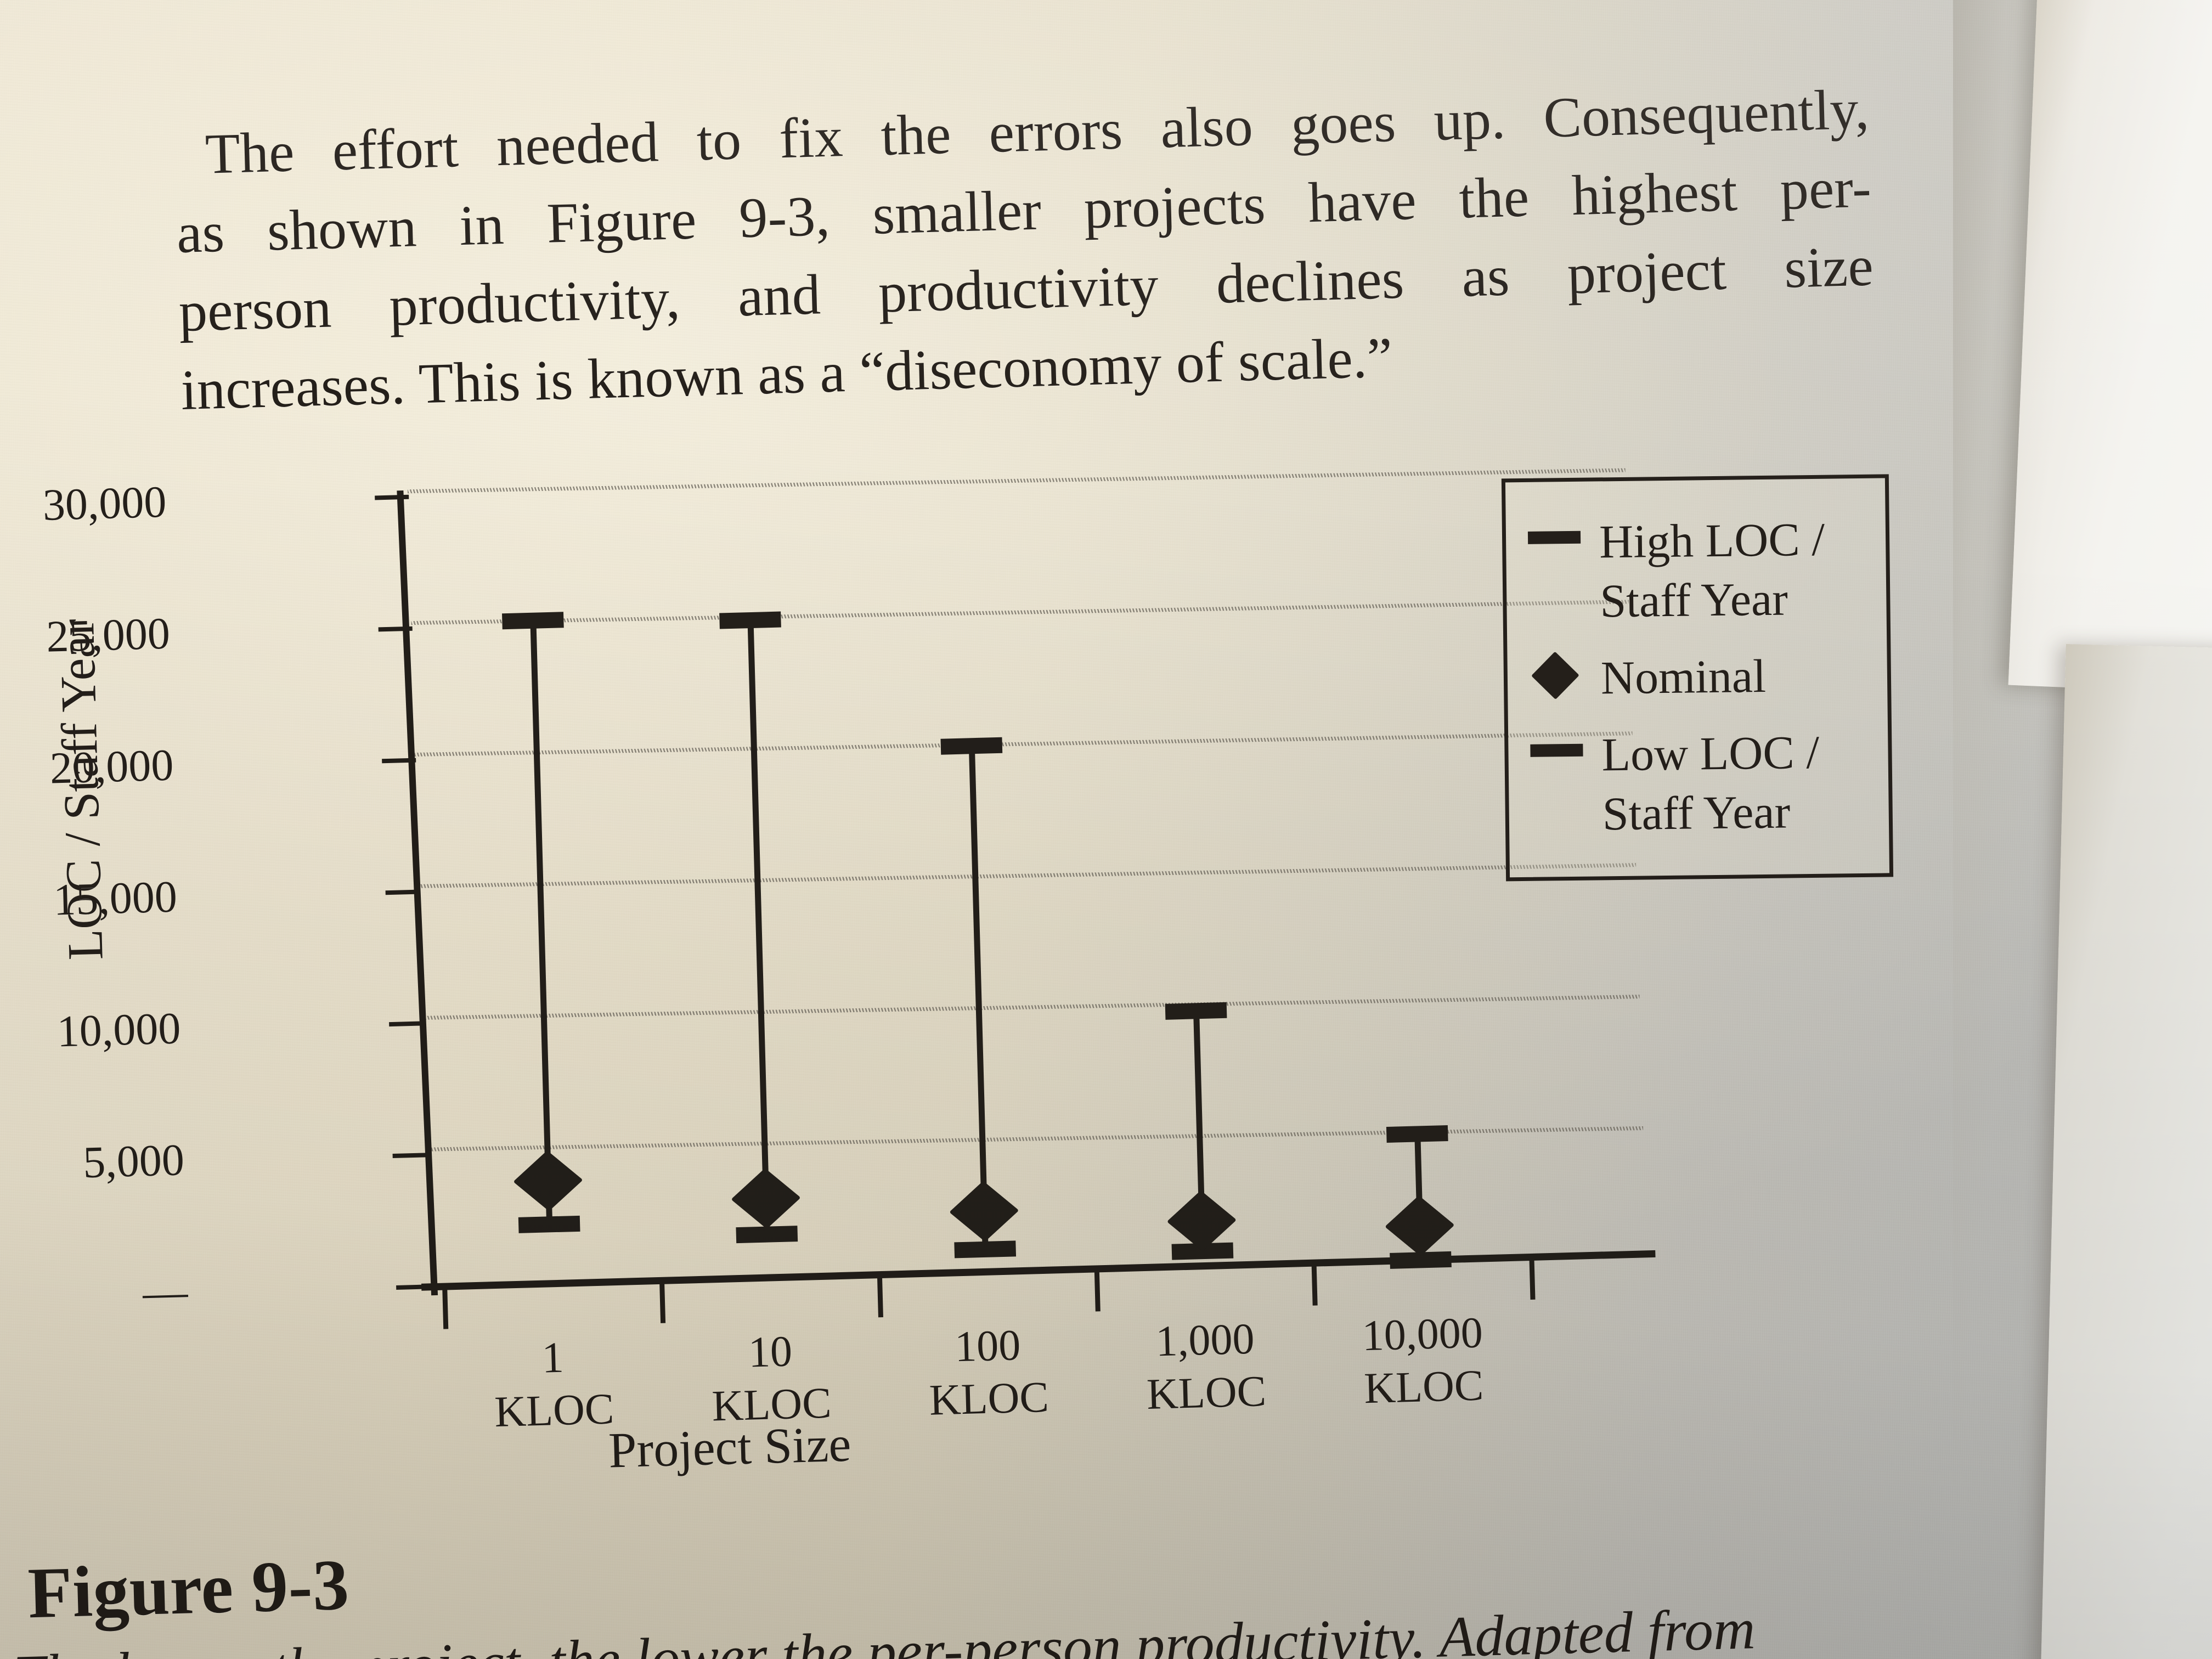  What do you see at coordinates (1562, 539) in the screenshot?
I see `high-loc-dash-icon` at bounding box center [1562, 539].